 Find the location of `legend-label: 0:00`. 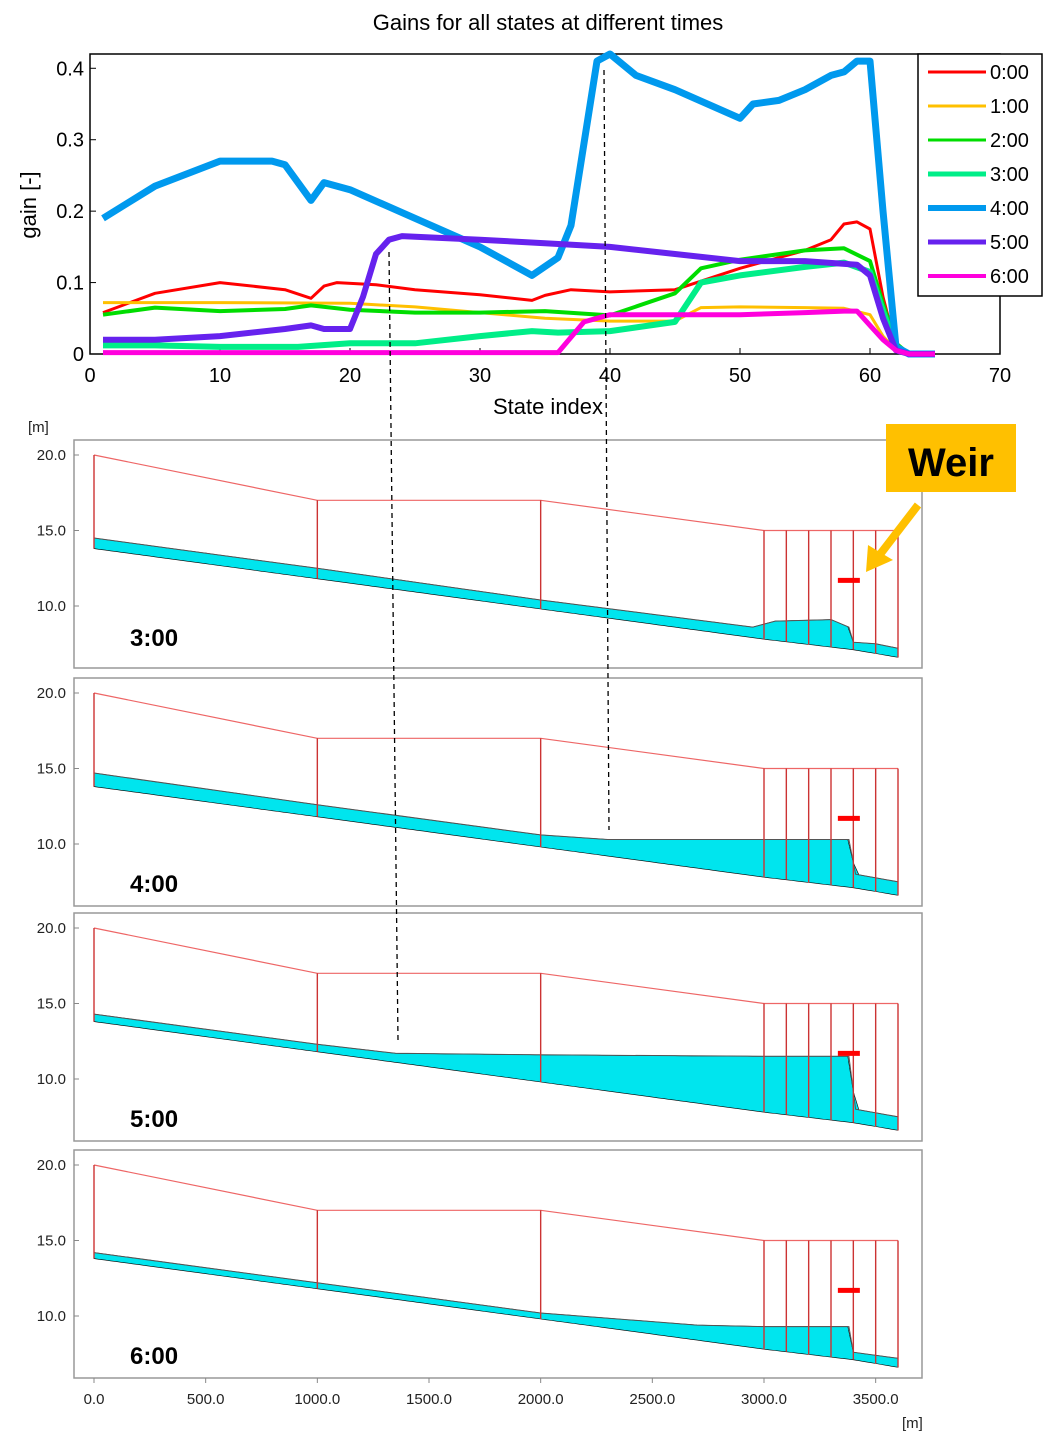

legend-label: 0:00 is located at coordinates (1009, 73).